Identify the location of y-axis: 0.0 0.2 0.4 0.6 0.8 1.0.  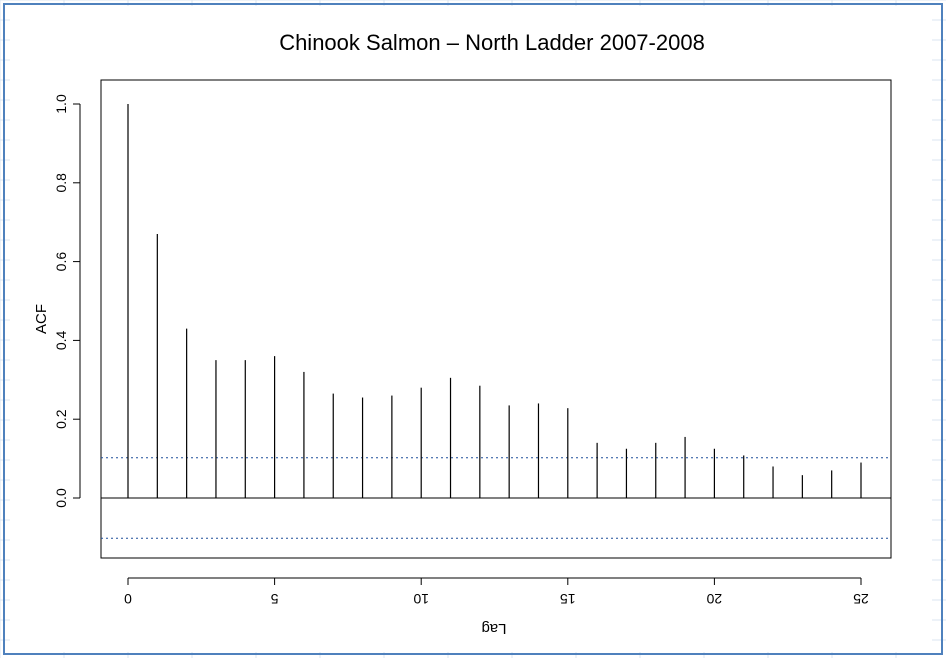
(67, 301).